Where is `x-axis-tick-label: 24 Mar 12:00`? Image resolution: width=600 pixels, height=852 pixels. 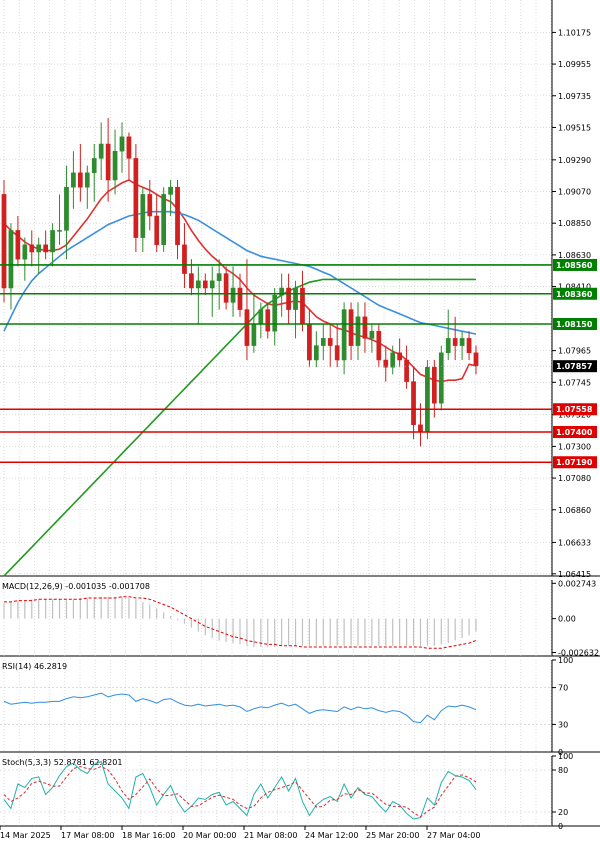
x-axis-tick-label: 24 Mar 12:00 is located at coordinates (331, 835).